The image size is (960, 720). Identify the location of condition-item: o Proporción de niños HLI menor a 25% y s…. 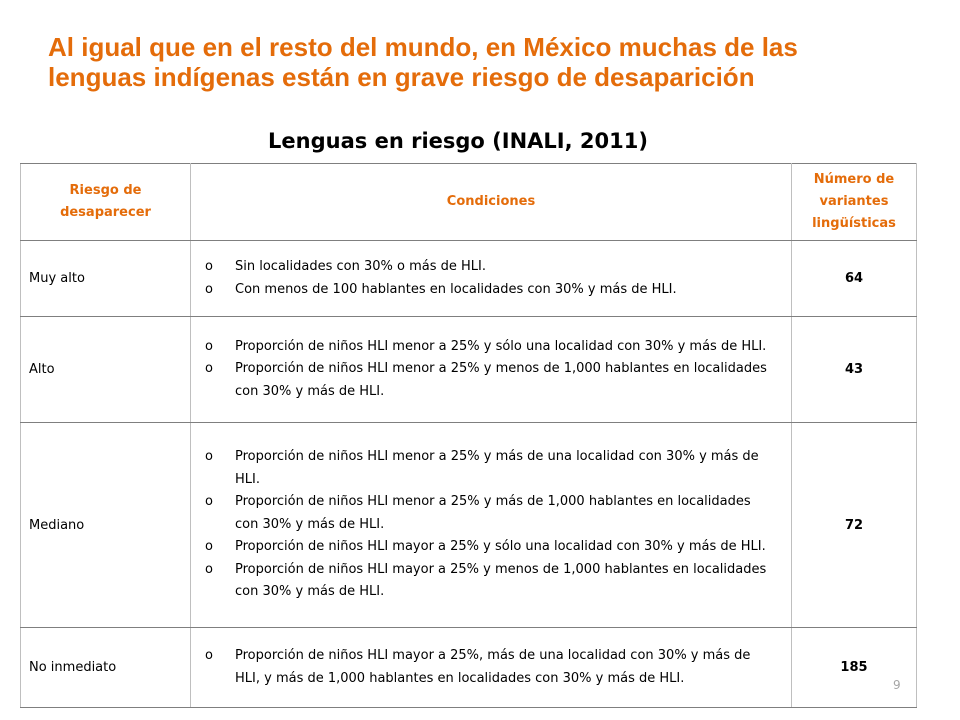
(488, 347).